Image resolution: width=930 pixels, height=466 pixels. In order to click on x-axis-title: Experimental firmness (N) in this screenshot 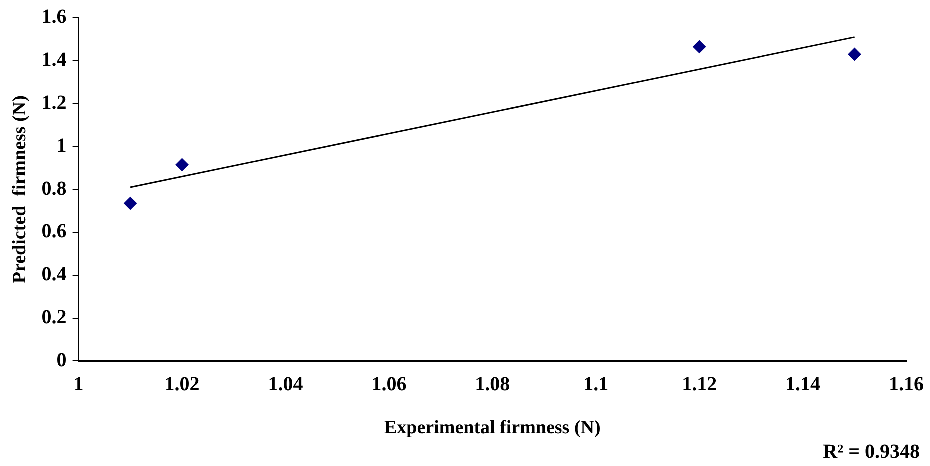, I will do `click(492, 428)`.